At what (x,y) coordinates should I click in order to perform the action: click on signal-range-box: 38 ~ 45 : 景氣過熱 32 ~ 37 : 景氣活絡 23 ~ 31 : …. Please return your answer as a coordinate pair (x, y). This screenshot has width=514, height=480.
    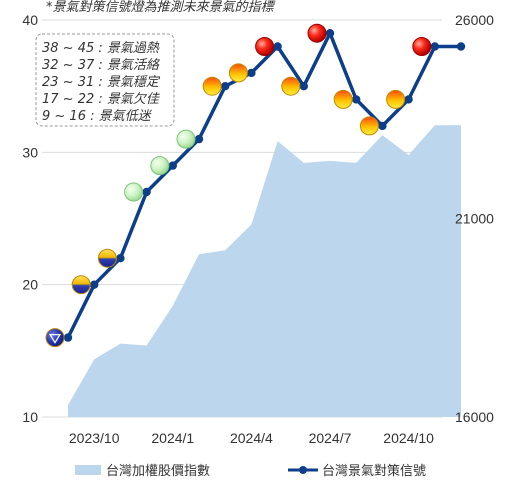
    Looking at the image, I should click on (105, 80).